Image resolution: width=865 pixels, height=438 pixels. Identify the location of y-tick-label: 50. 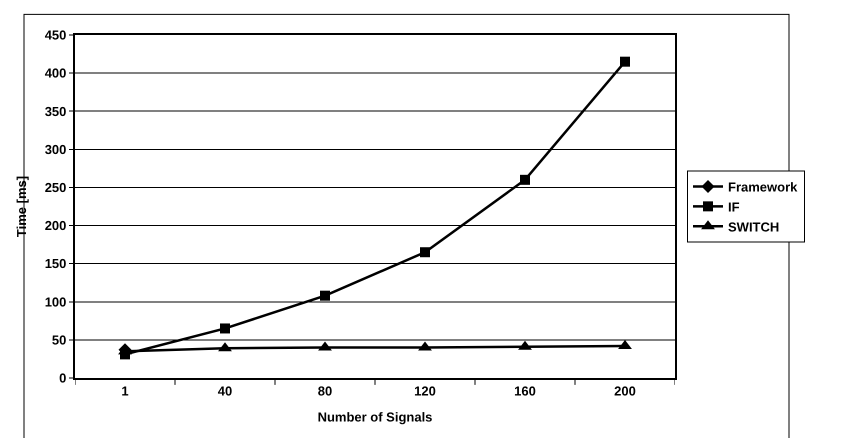
(59, 340).